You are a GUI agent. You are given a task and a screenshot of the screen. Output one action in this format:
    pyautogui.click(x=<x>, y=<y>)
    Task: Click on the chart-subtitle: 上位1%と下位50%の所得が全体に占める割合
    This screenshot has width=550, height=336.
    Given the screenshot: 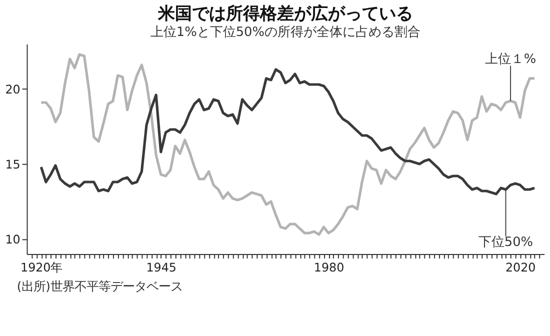 What is the action you would take?
    pyautogui.click(x=285, y=32)
    